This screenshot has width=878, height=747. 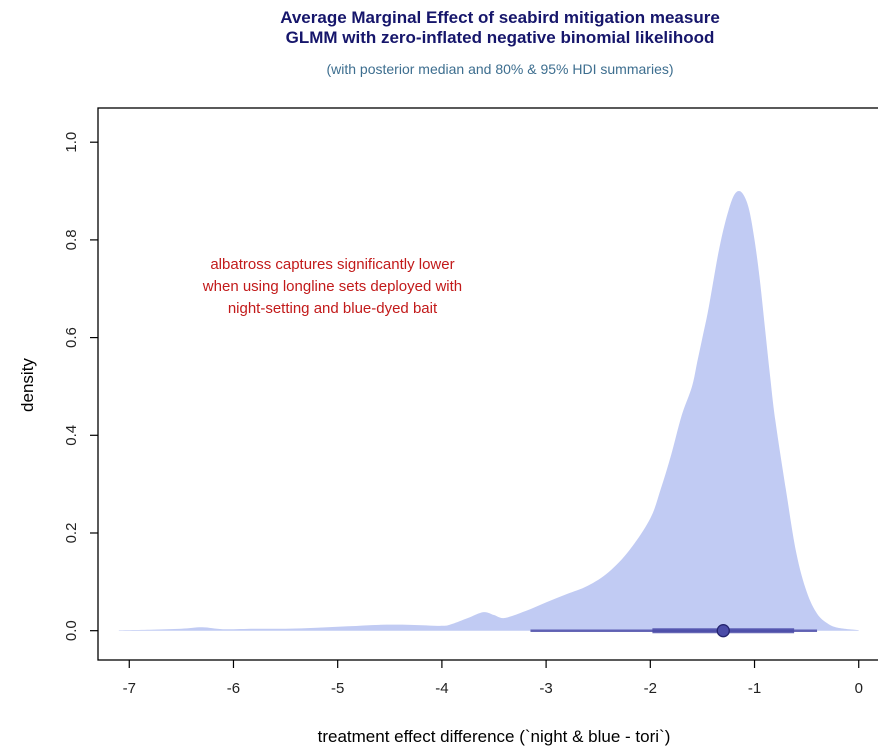 I want to click on y-tick-label: 0.6, so click(x=71, y=337).